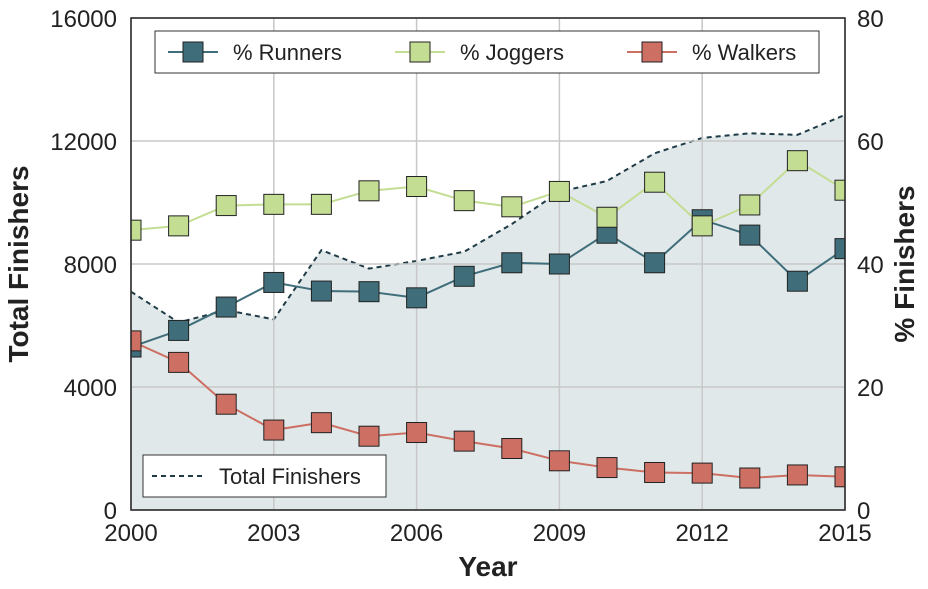 The image size is (928, 589). I want to click on y-axis-right-label: % Finishers, so click(904, 263).